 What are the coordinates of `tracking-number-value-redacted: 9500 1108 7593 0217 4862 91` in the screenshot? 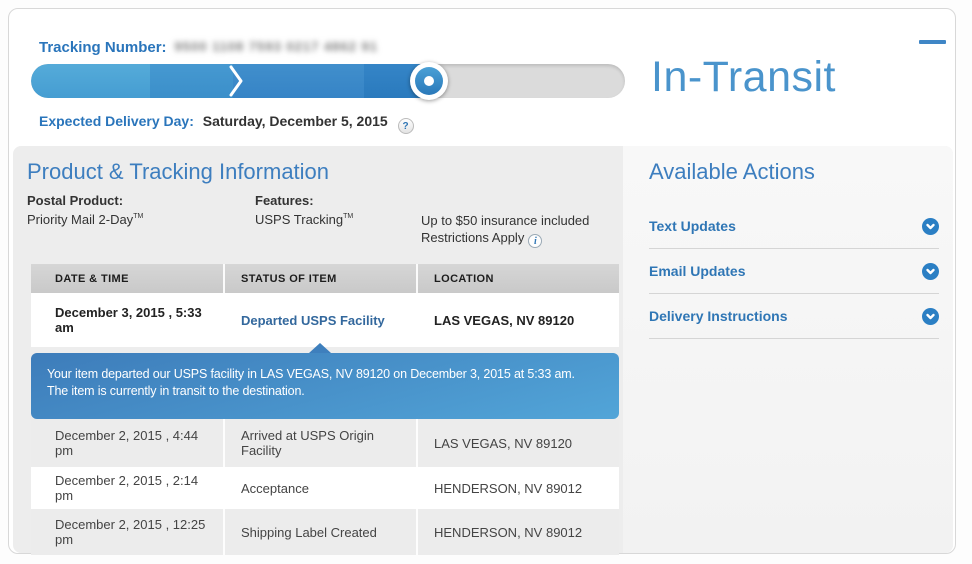 It's located at (276, 46).